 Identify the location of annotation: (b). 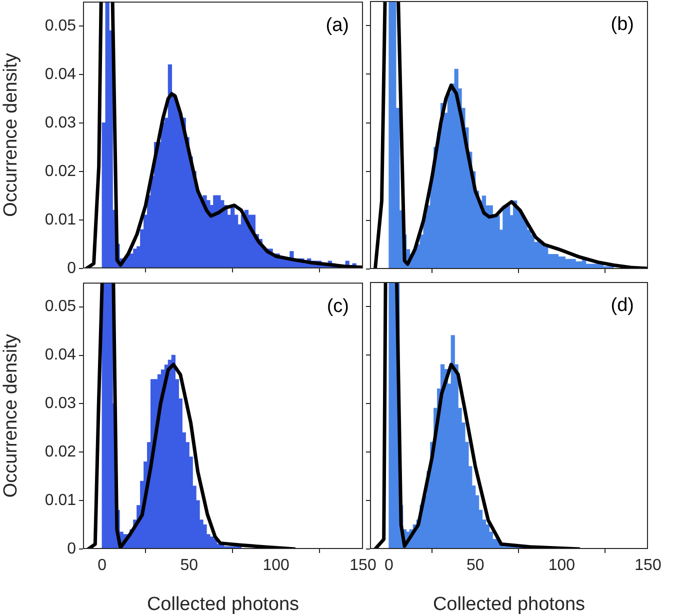
(622, 25).